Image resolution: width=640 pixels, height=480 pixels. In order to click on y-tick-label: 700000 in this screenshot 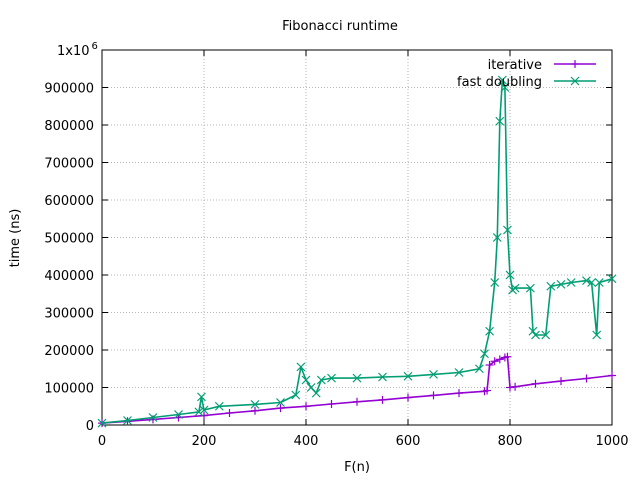, I will do `click(69, 164)`.